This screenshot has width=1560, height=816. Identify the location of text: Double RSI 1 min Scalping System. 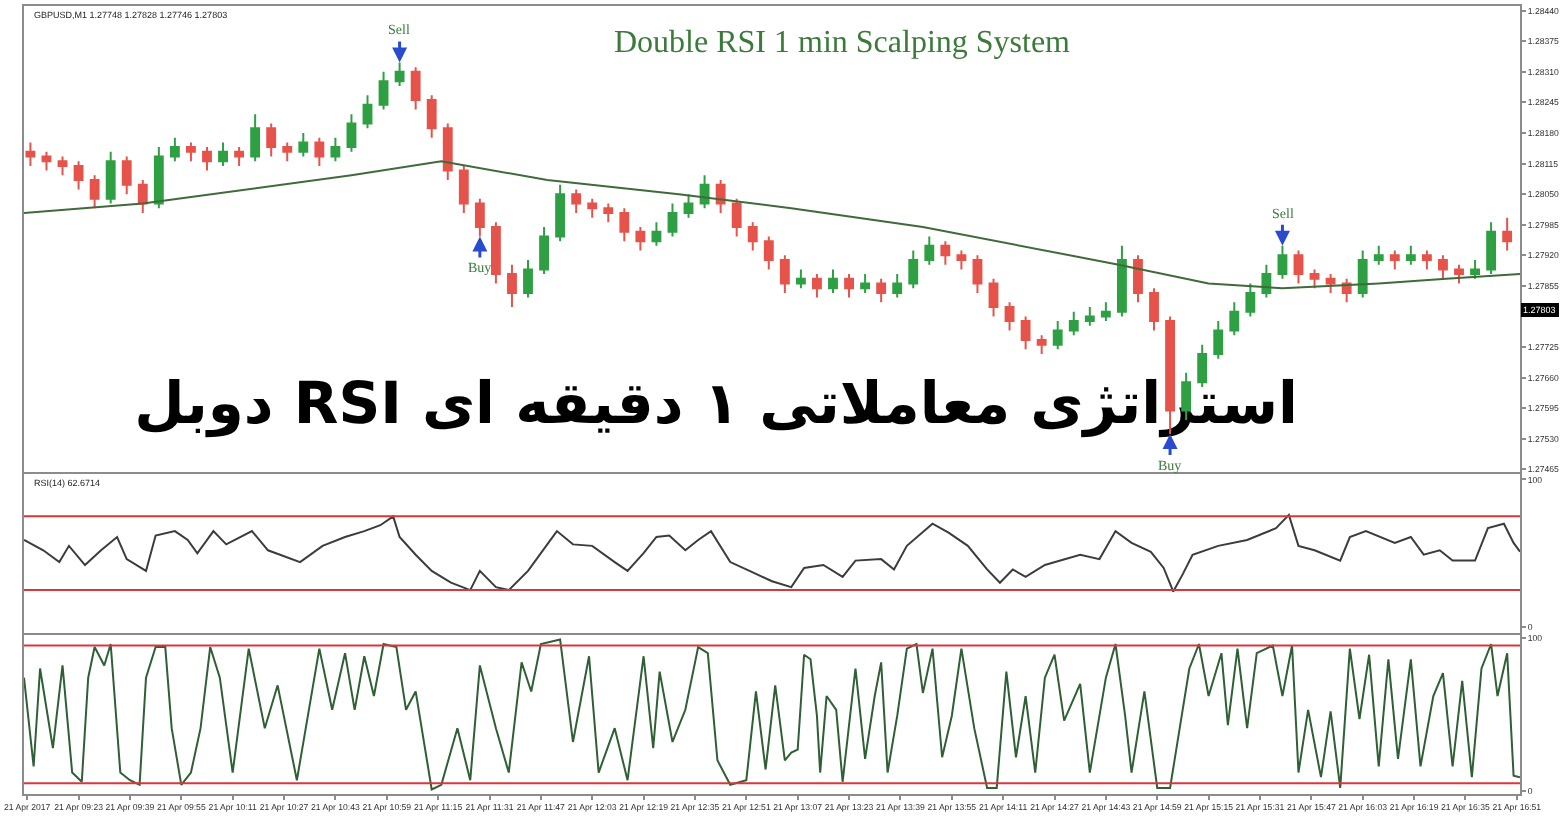
(843, 43).